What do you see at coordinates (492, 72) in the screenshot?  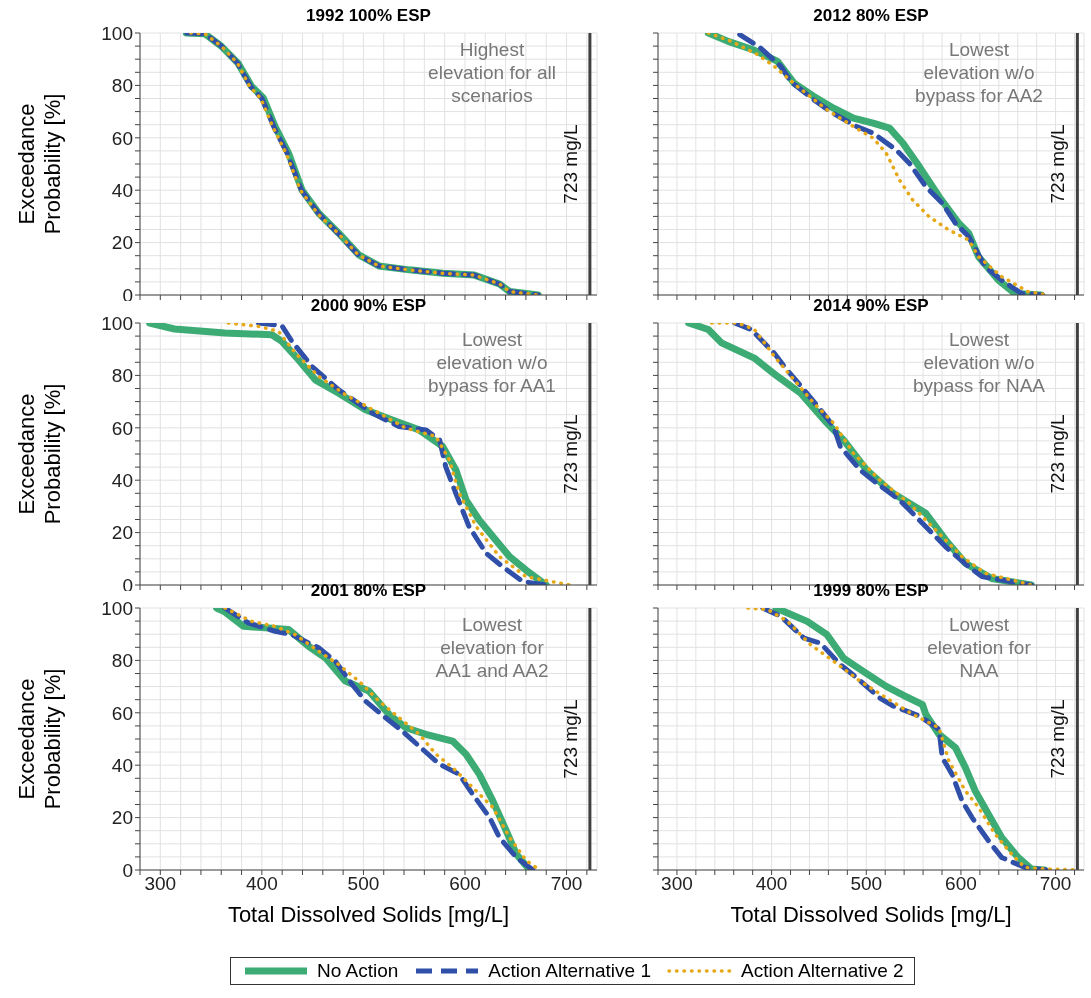 I see `annotation: Highest elevation for all scenarios` at bounding box center [492, 72].